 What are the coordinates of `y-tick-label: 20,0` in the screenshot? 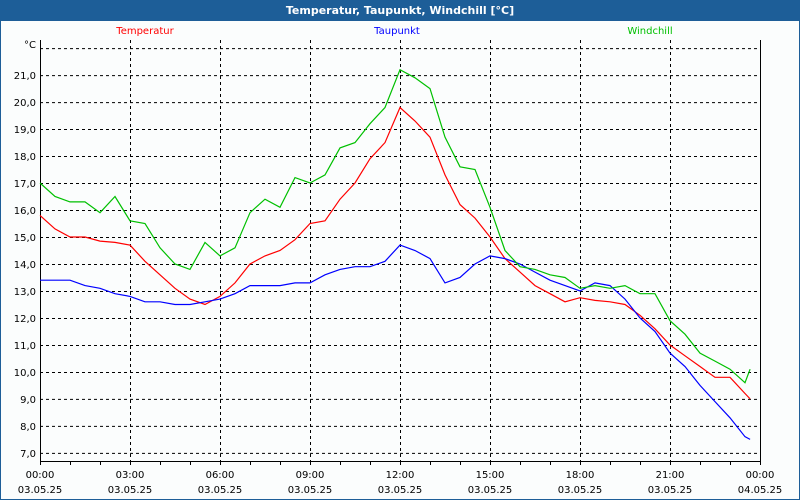 It's located at (25, 103).